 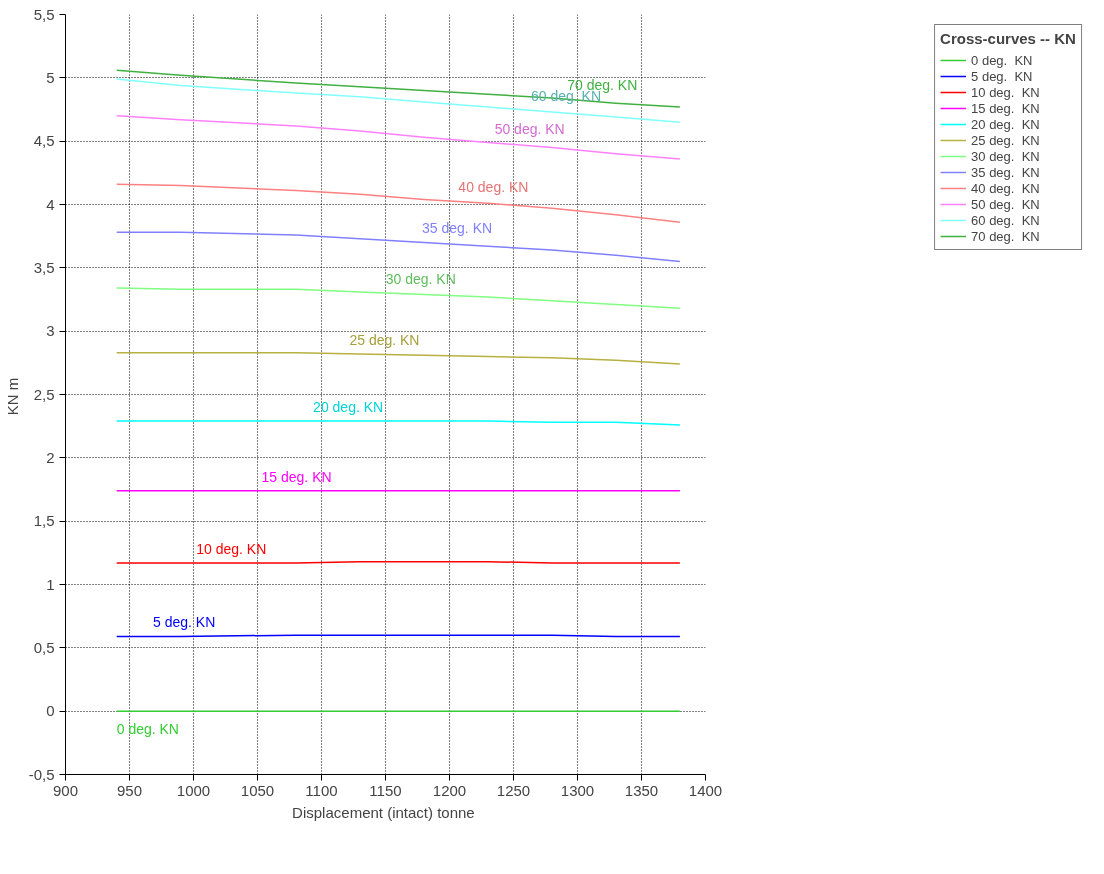 I want to click on legend-label: 5 deg. KN, so click(x=1002, y=76).